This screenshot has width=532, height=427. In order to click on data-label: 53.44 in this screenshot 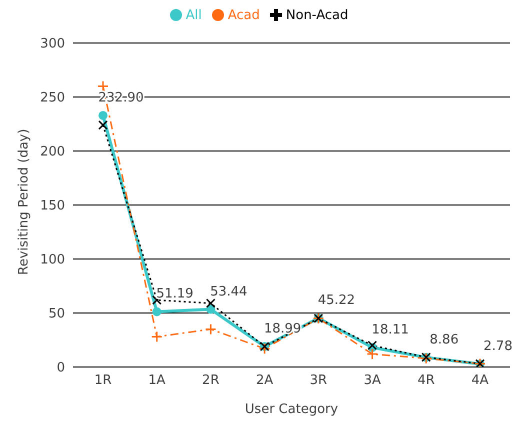, I will do `click(229, 292)`.